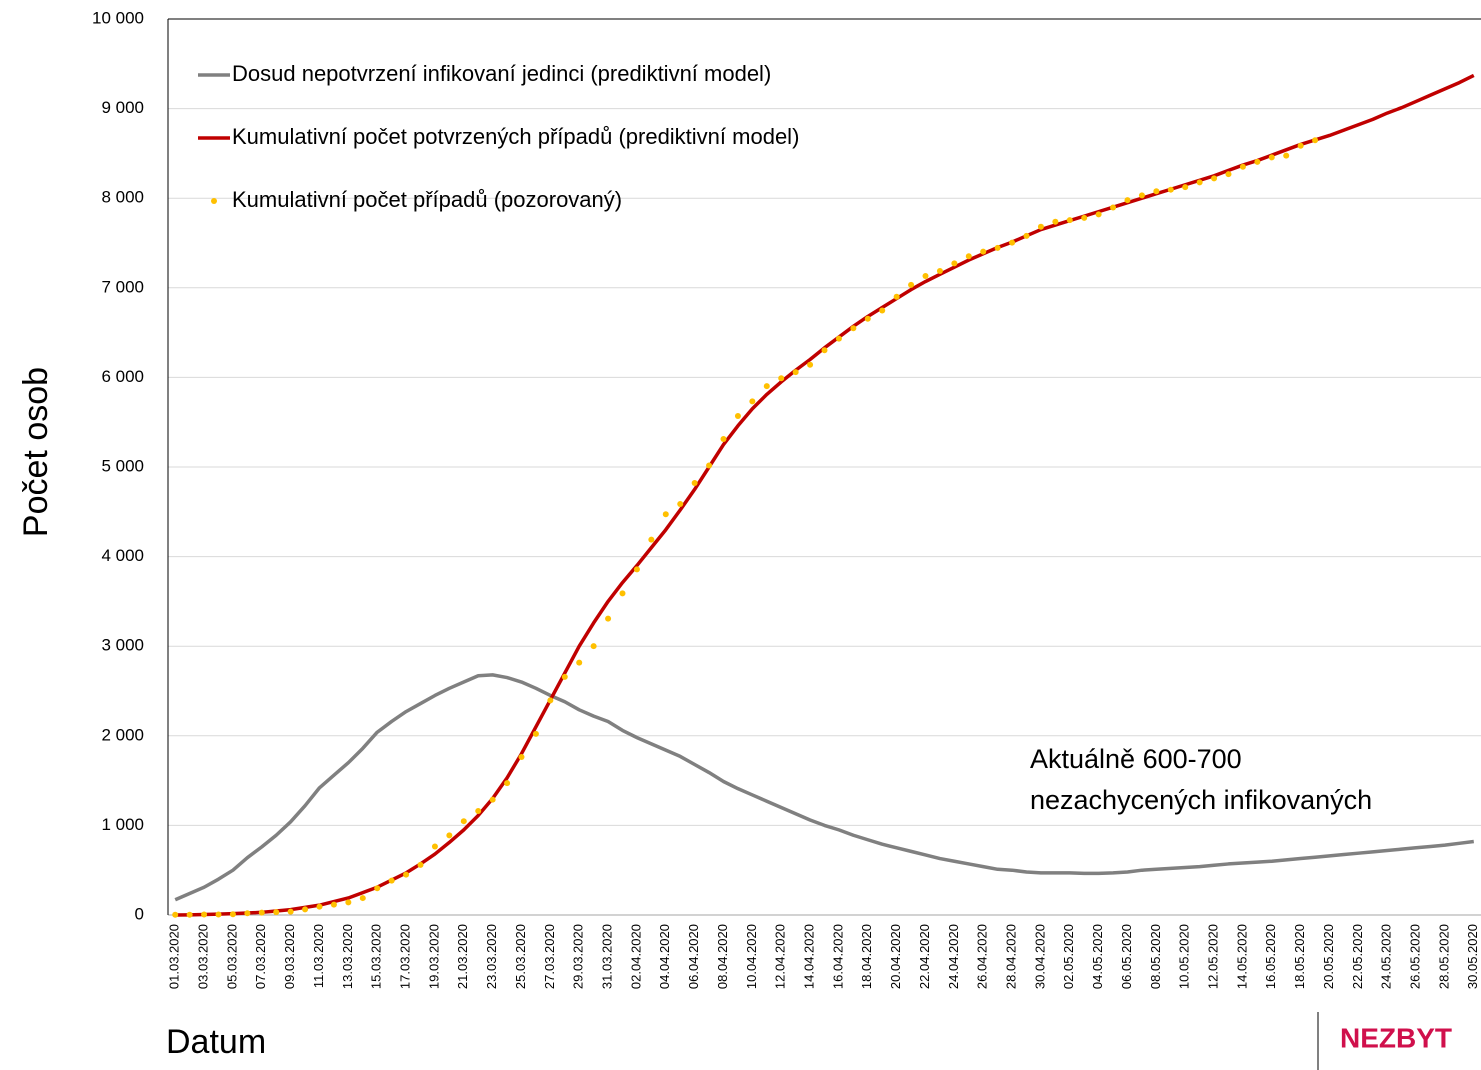 The width and height of the screenshot is (1481, 1070). I want to click on x-tick-label: 02.04.2020, so click(635, 956).